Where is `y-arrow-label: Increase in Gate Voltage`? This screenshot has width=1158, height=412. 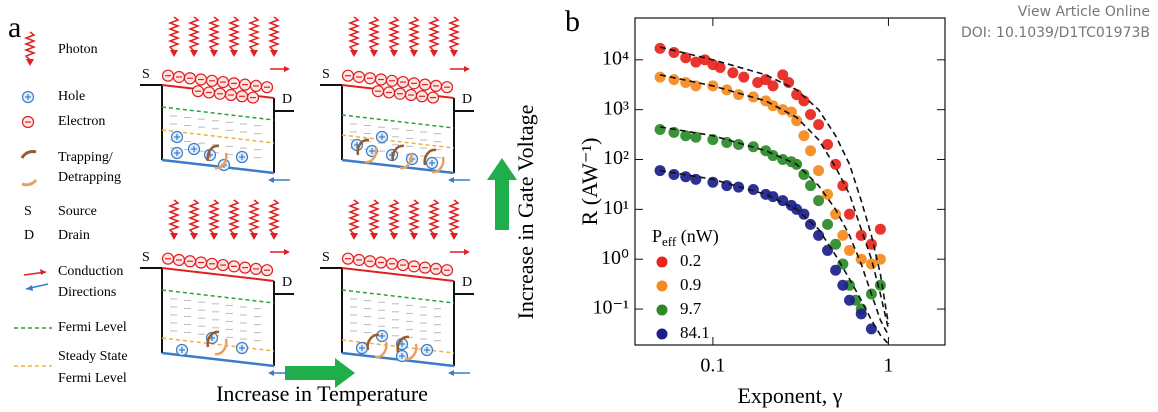 y-arrow-label: Increase in Gate Voltage is located at coordinates (525, 212).